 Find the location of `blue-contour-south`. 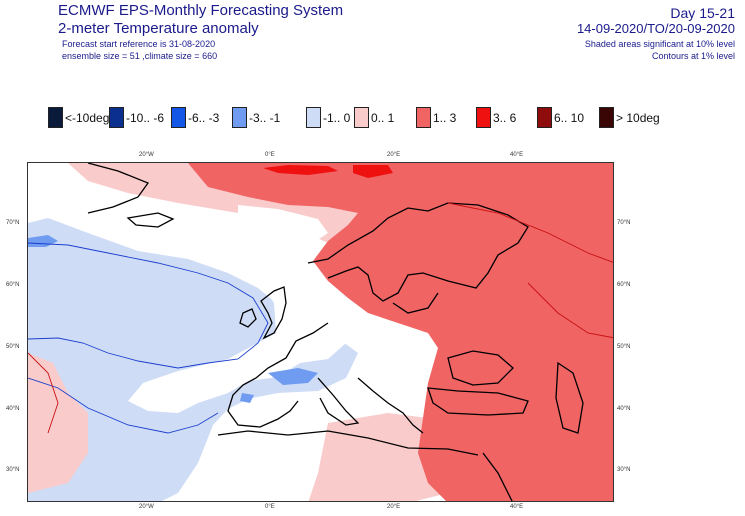

blue-contour-south is located at coordinates (123, 405).